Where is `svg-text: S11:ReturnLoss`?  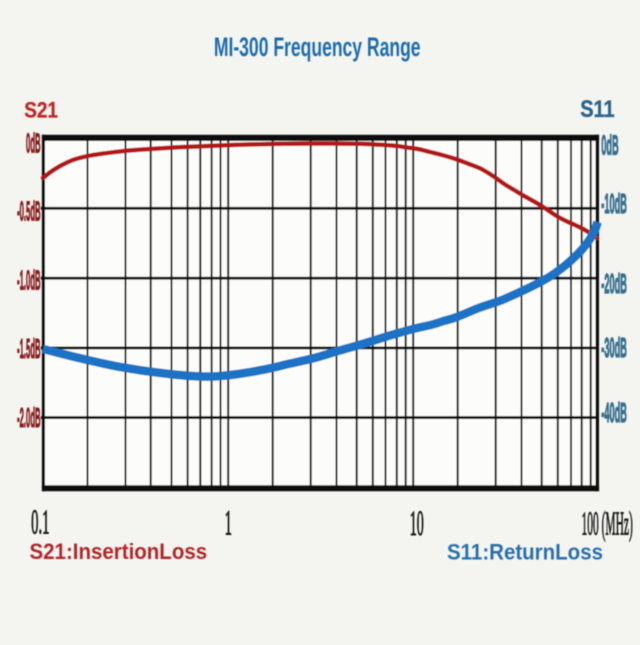 svg-text: S11:ReturnLoss is located at coordinates (525, 552).